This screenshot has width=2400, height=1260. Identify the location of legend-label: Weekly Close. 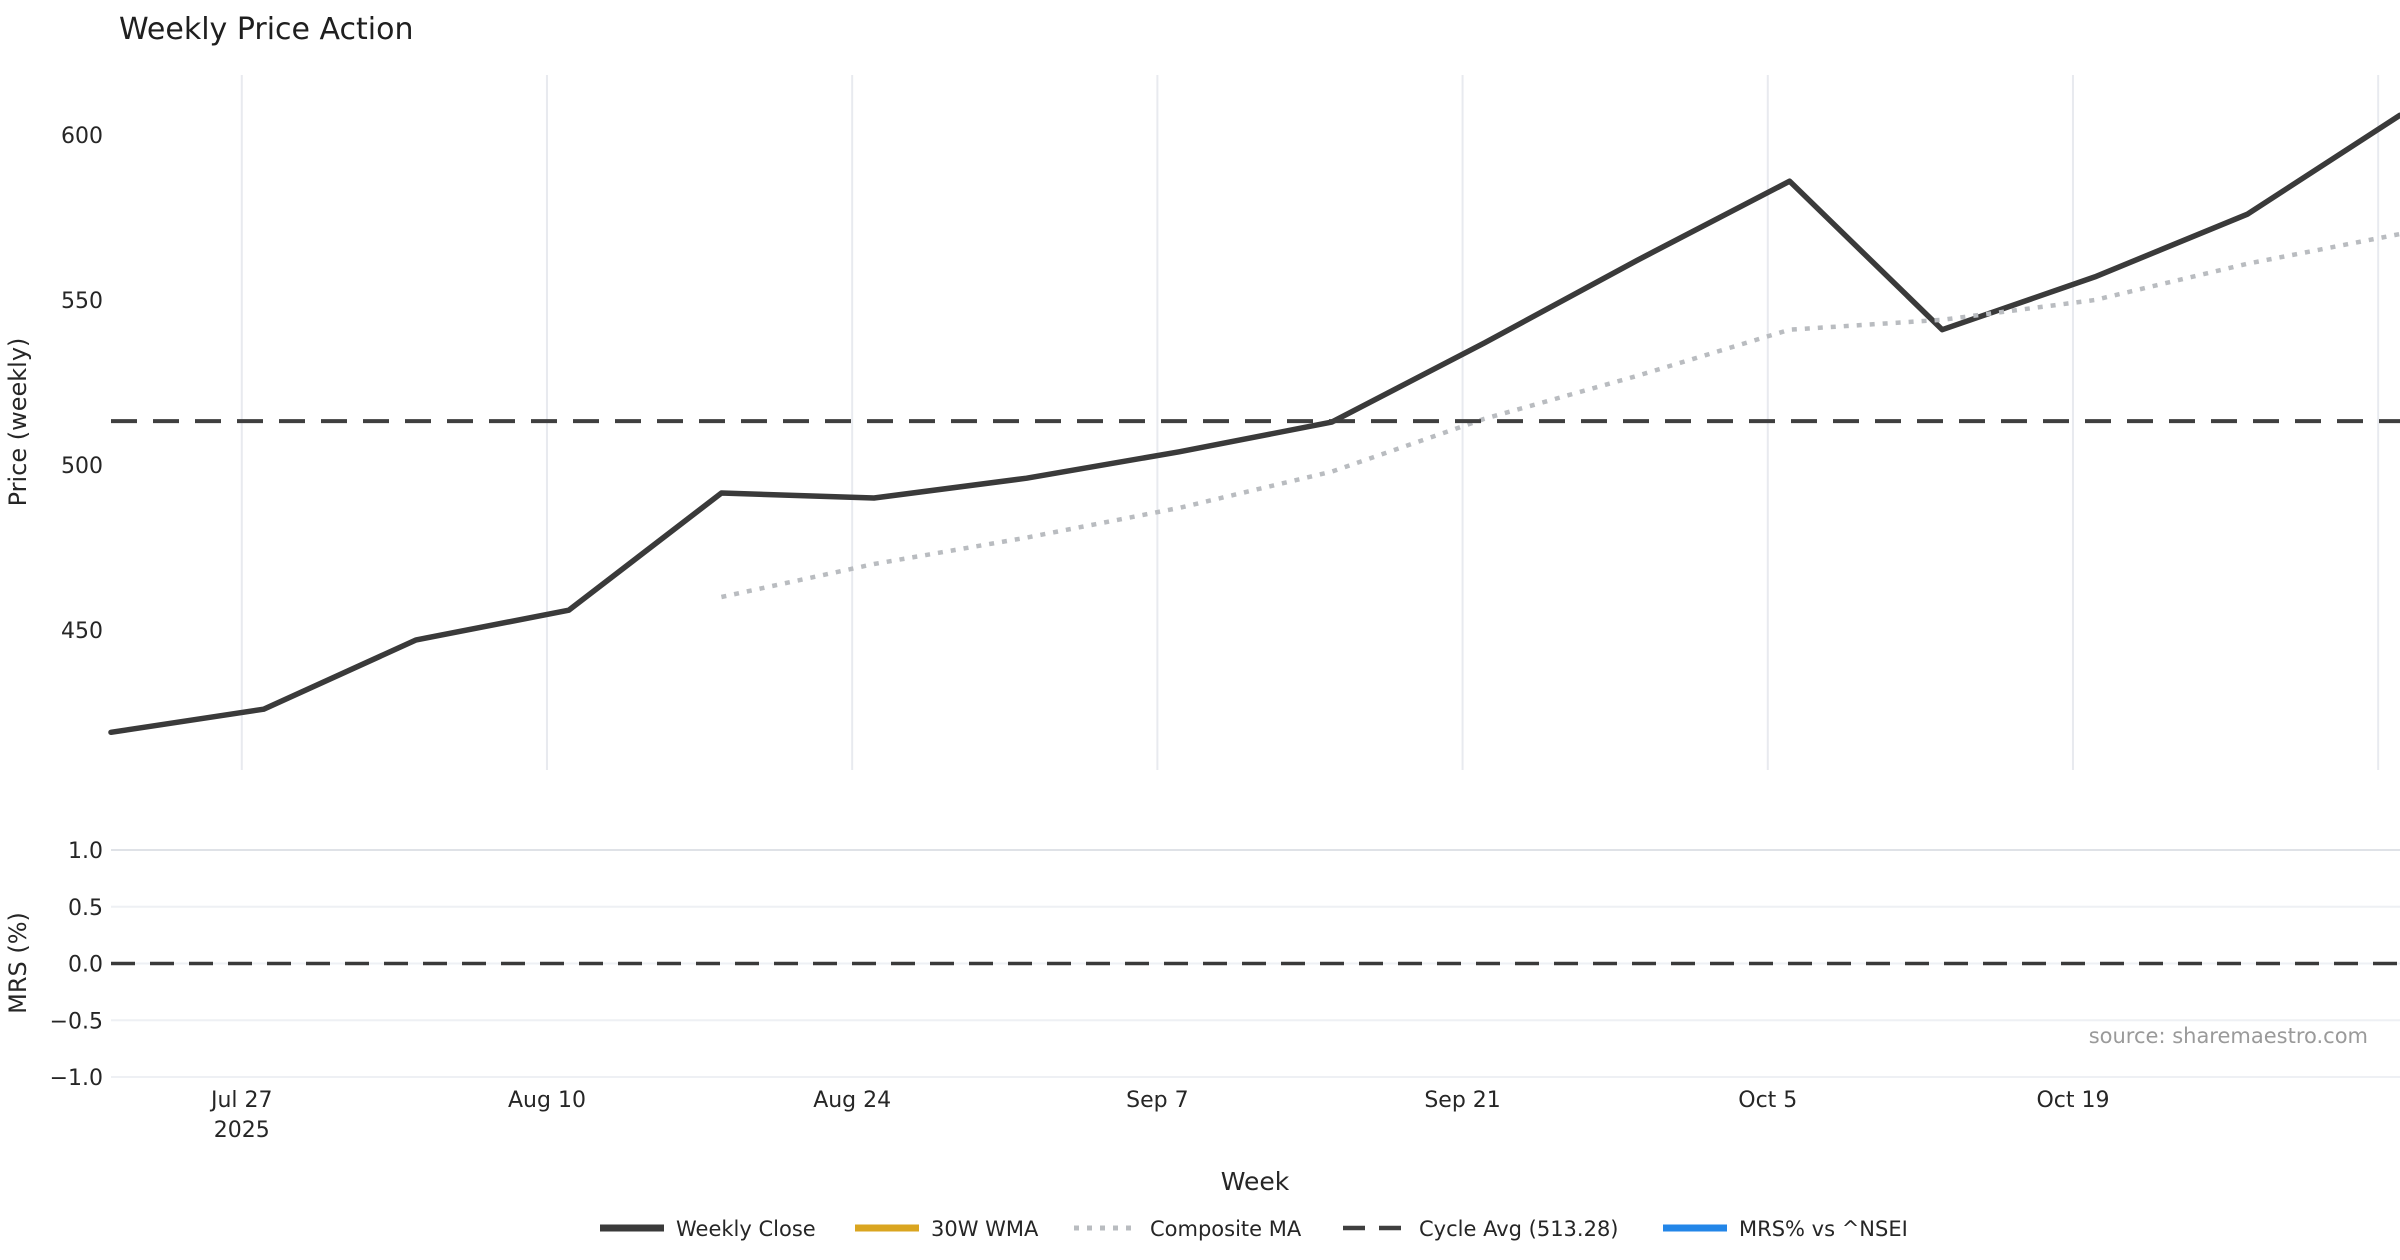
(746, 1229).